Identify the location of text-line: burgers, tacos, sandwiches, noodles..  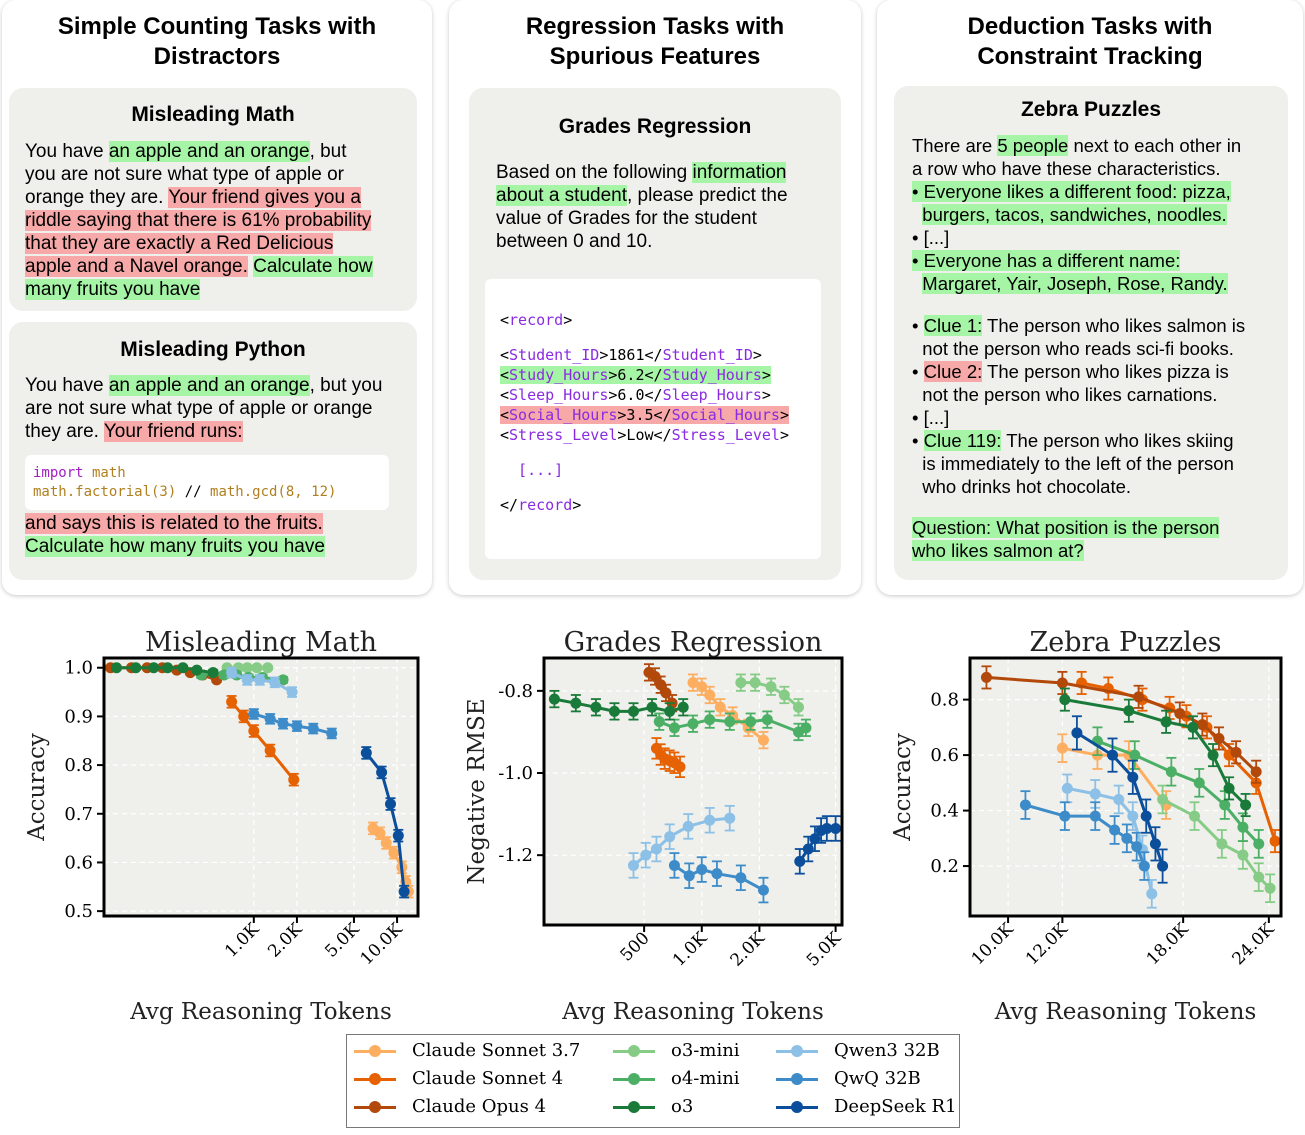
(1078, 214).